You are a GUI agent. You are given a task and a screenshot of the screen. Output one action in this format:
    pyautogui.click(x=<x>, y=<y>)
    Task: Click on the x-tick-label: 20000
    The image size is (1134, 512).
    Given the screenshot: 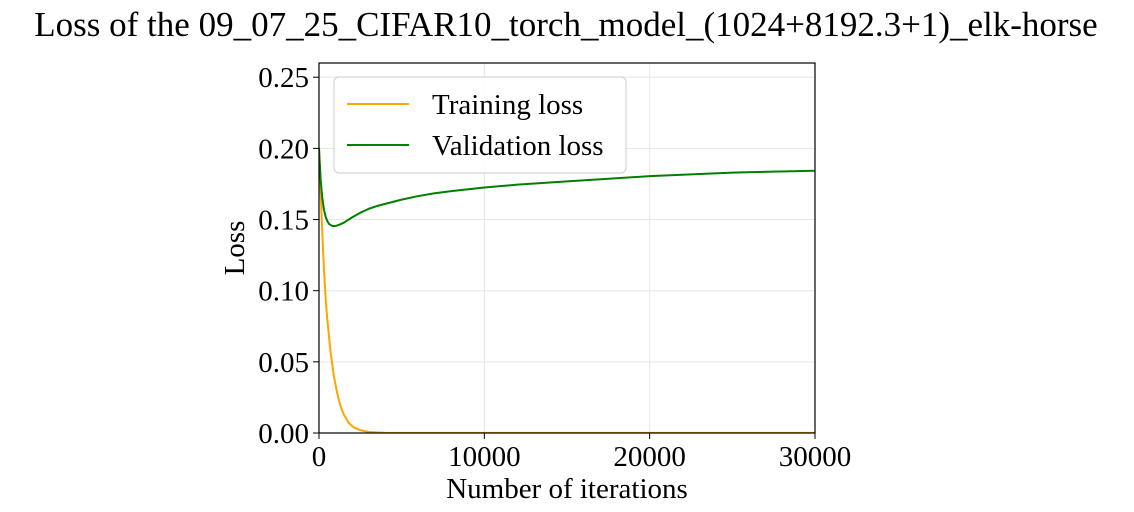 What is the action you would take?
    pyautogui.click(x=649, y=457)
    